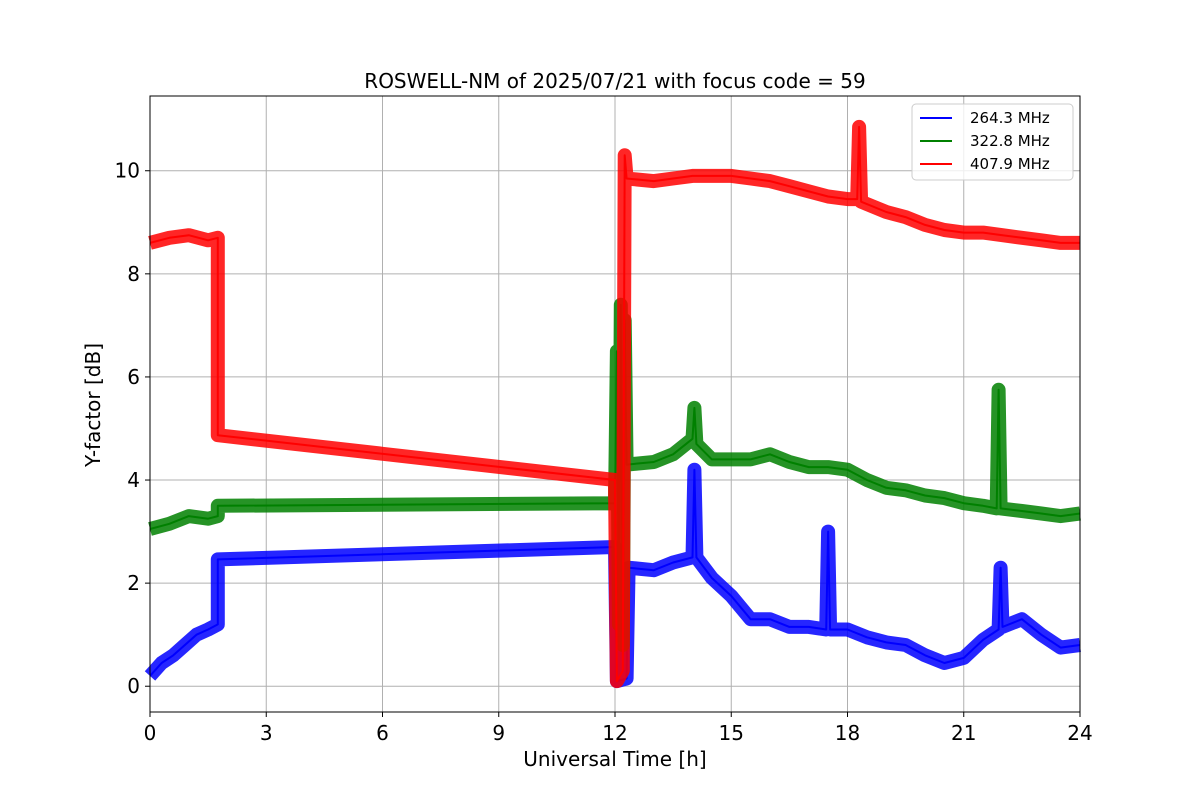 This screenshot has width=1200, height=800. Describe the element at coordinates (133, 274) in the screenshot. I see `y-tick-label: 8` at that location.